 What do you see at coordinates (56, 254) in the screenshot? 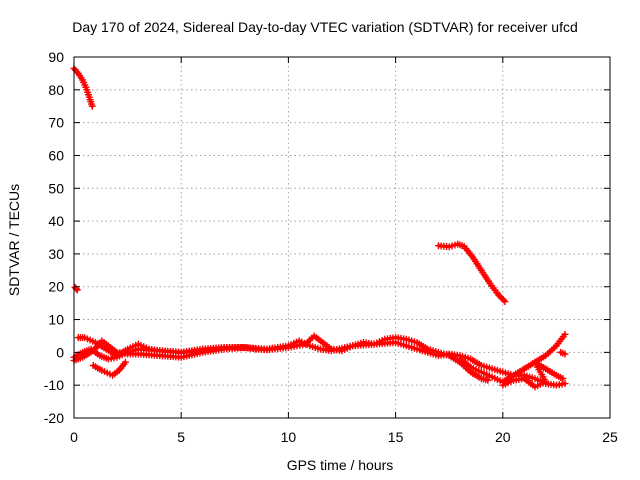
I see `y-tick-label: 30` at bounding box center [56, 254].